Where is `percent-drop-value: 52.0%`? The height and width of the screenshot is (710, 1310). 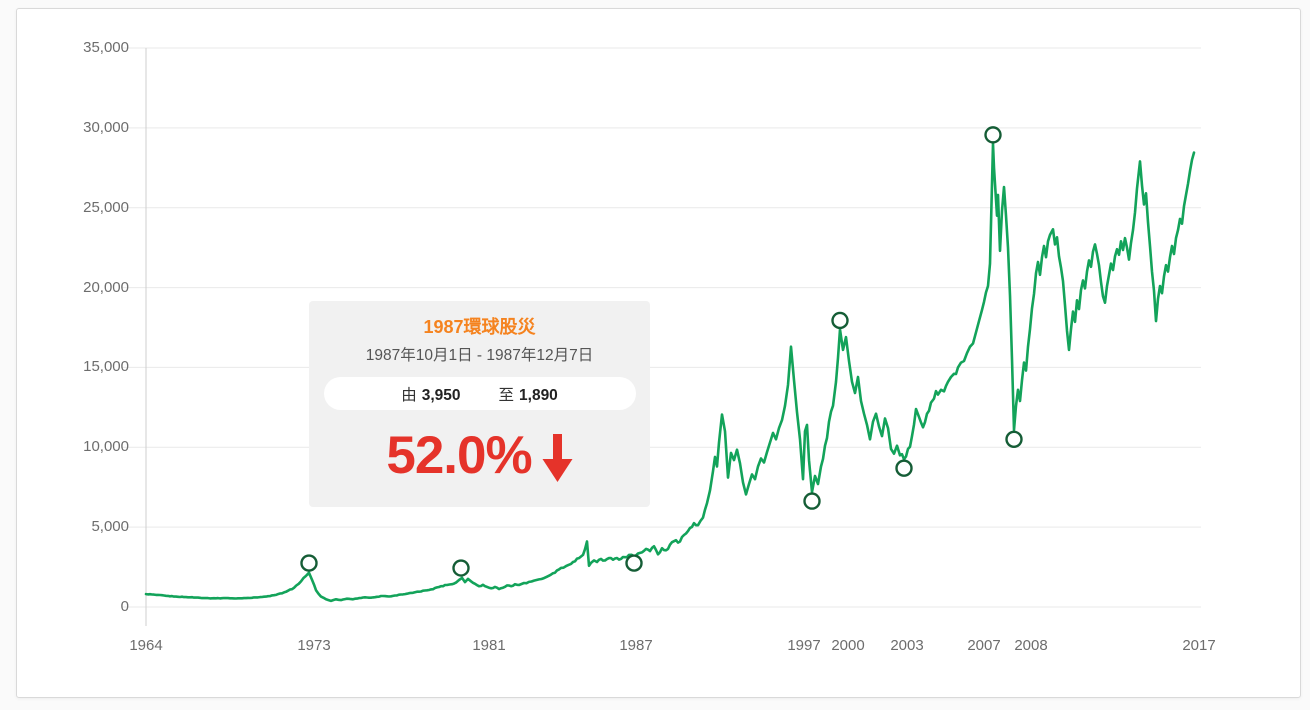 percent-drop-value: 52.0% is located at coordinates (459, 455).